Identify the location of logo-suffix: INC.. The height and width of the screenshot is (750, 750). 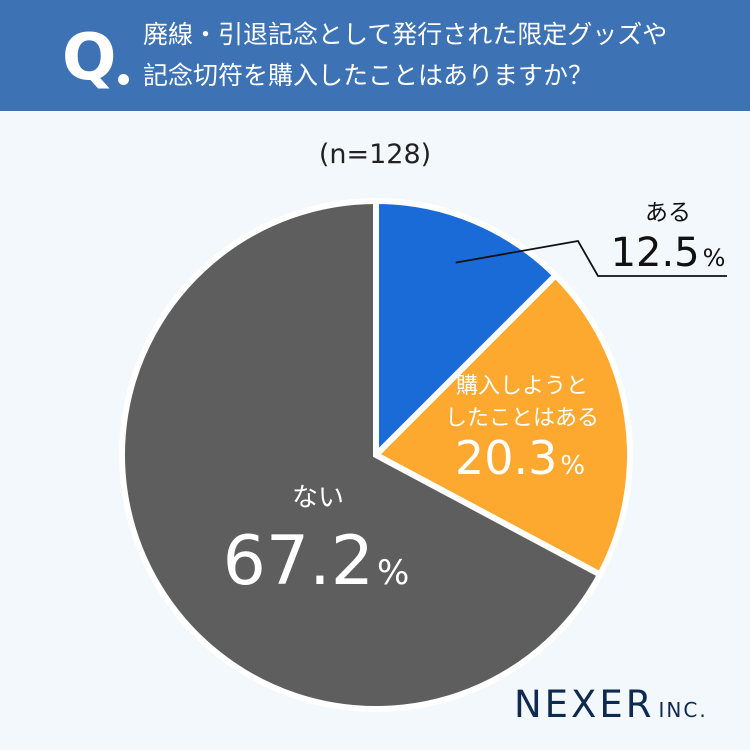
(683, 710).